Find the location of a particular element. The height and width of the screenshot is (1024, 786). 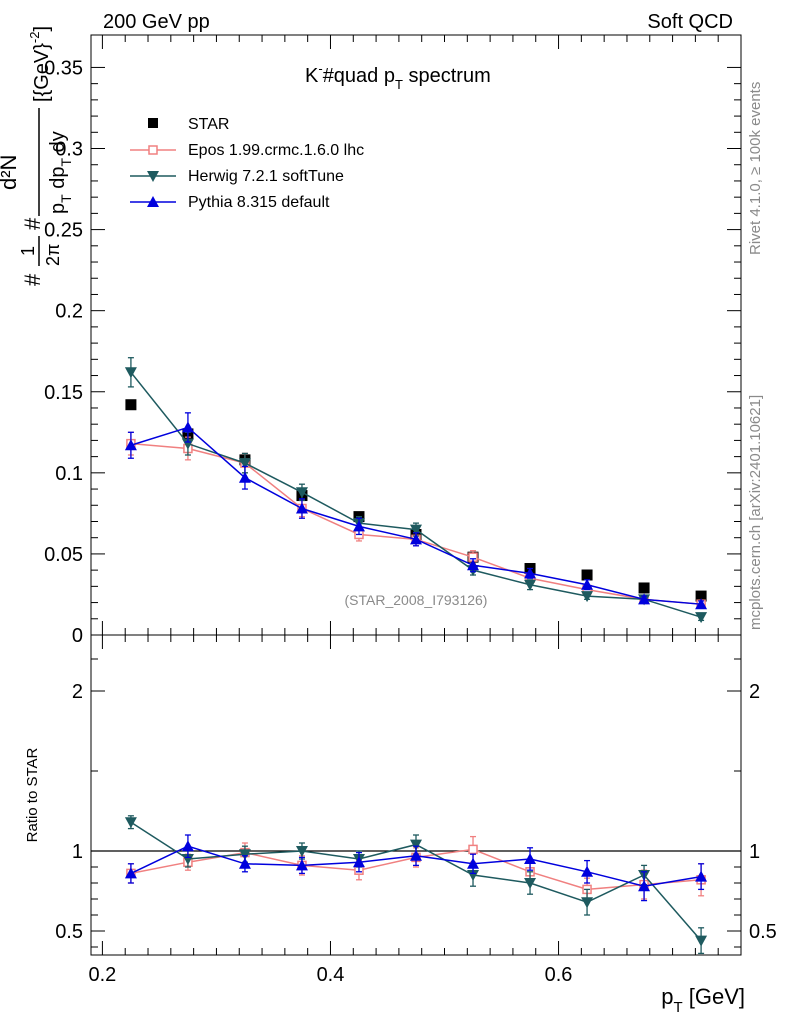

xlabel-post: [GeV] is located at coordinates (714, 996).